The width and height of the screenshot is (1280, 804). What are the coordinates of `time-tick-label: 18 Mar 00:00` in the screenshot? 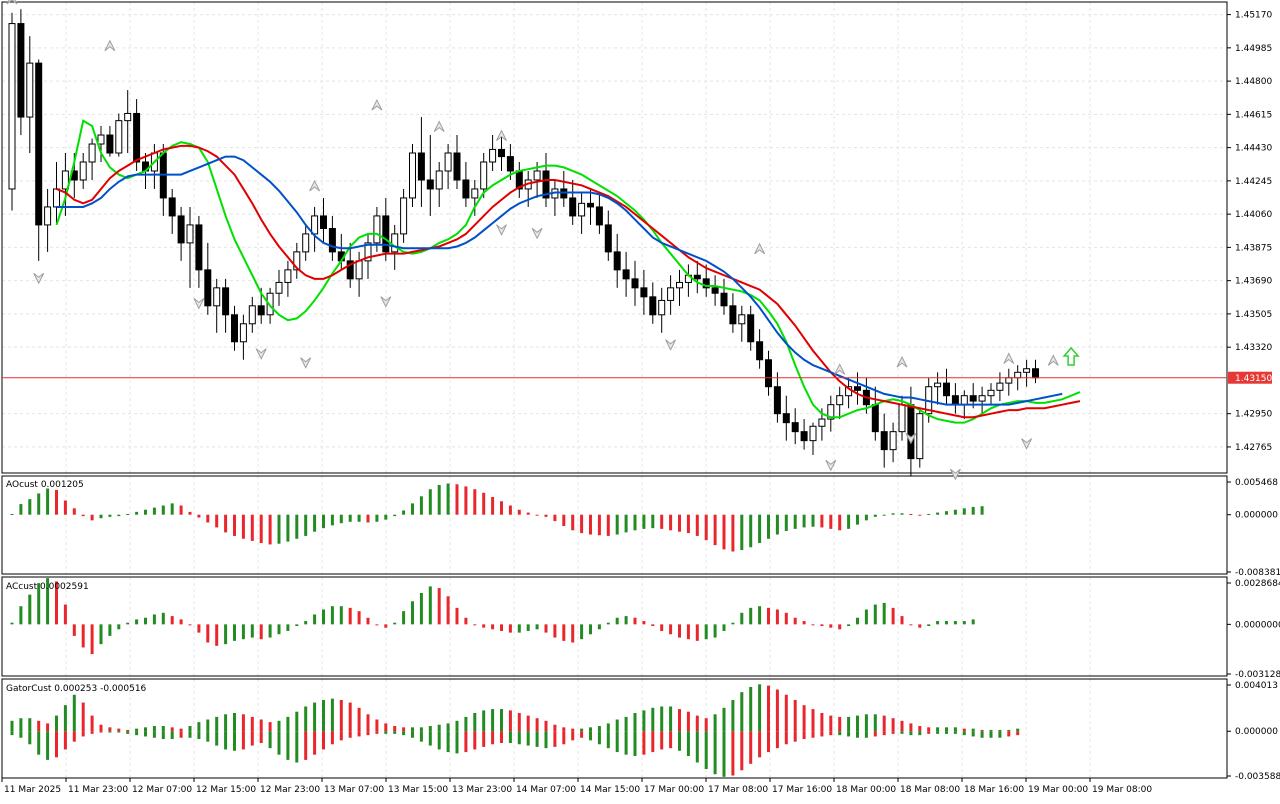 It's located at (866, 790).